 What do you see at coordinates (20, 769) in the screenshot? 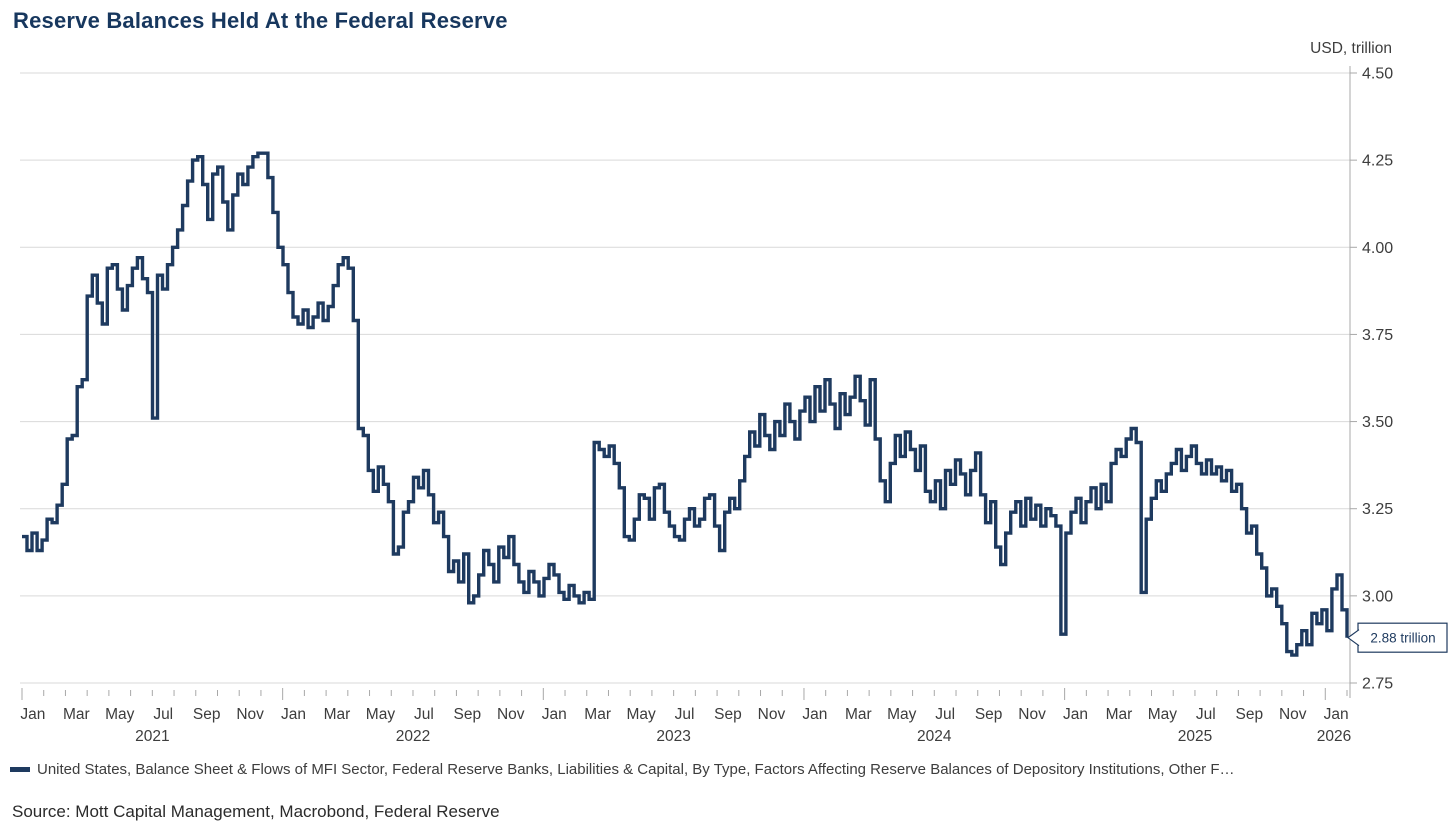
I see `legend-line-swatch` at bounding box center [20, 769].